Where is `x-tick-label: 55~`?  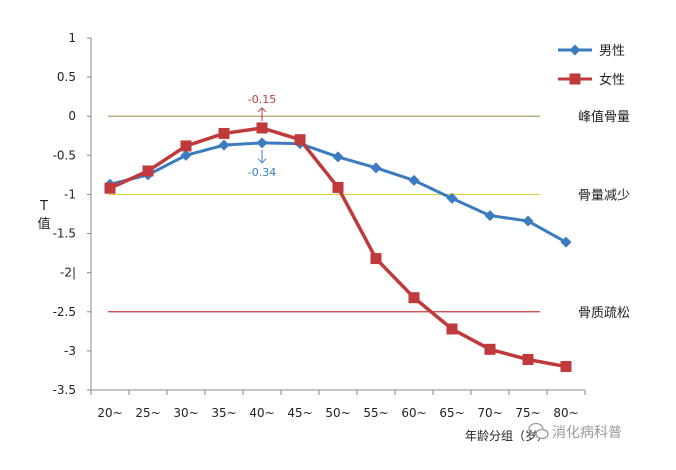
x-tick-label: 55~ is located at coordinates (375, 413).